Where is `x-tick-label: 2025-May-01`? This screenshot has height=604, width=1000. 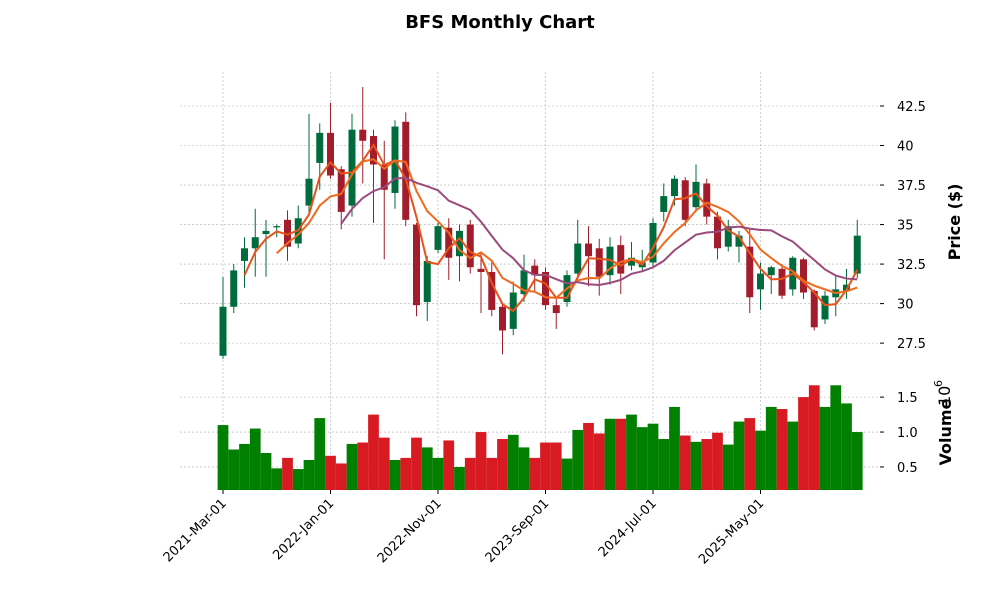
x-tick-label: 2025-May-01 is located at coordinates (731, 531).